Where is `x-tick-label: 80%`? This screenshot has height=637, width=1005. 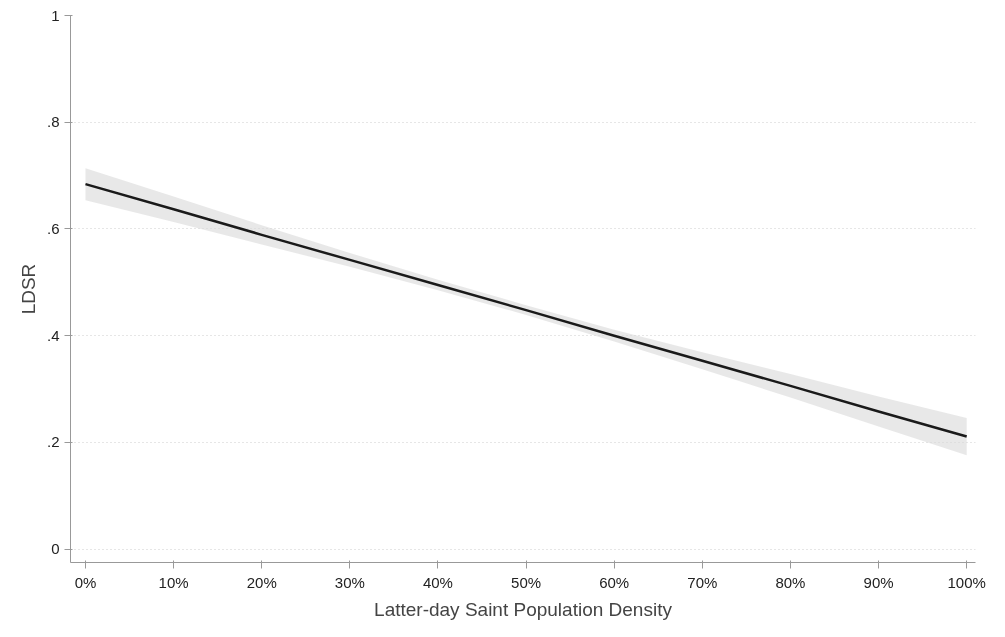 x-tick-label: 80% is located at coordinates (790, 582).